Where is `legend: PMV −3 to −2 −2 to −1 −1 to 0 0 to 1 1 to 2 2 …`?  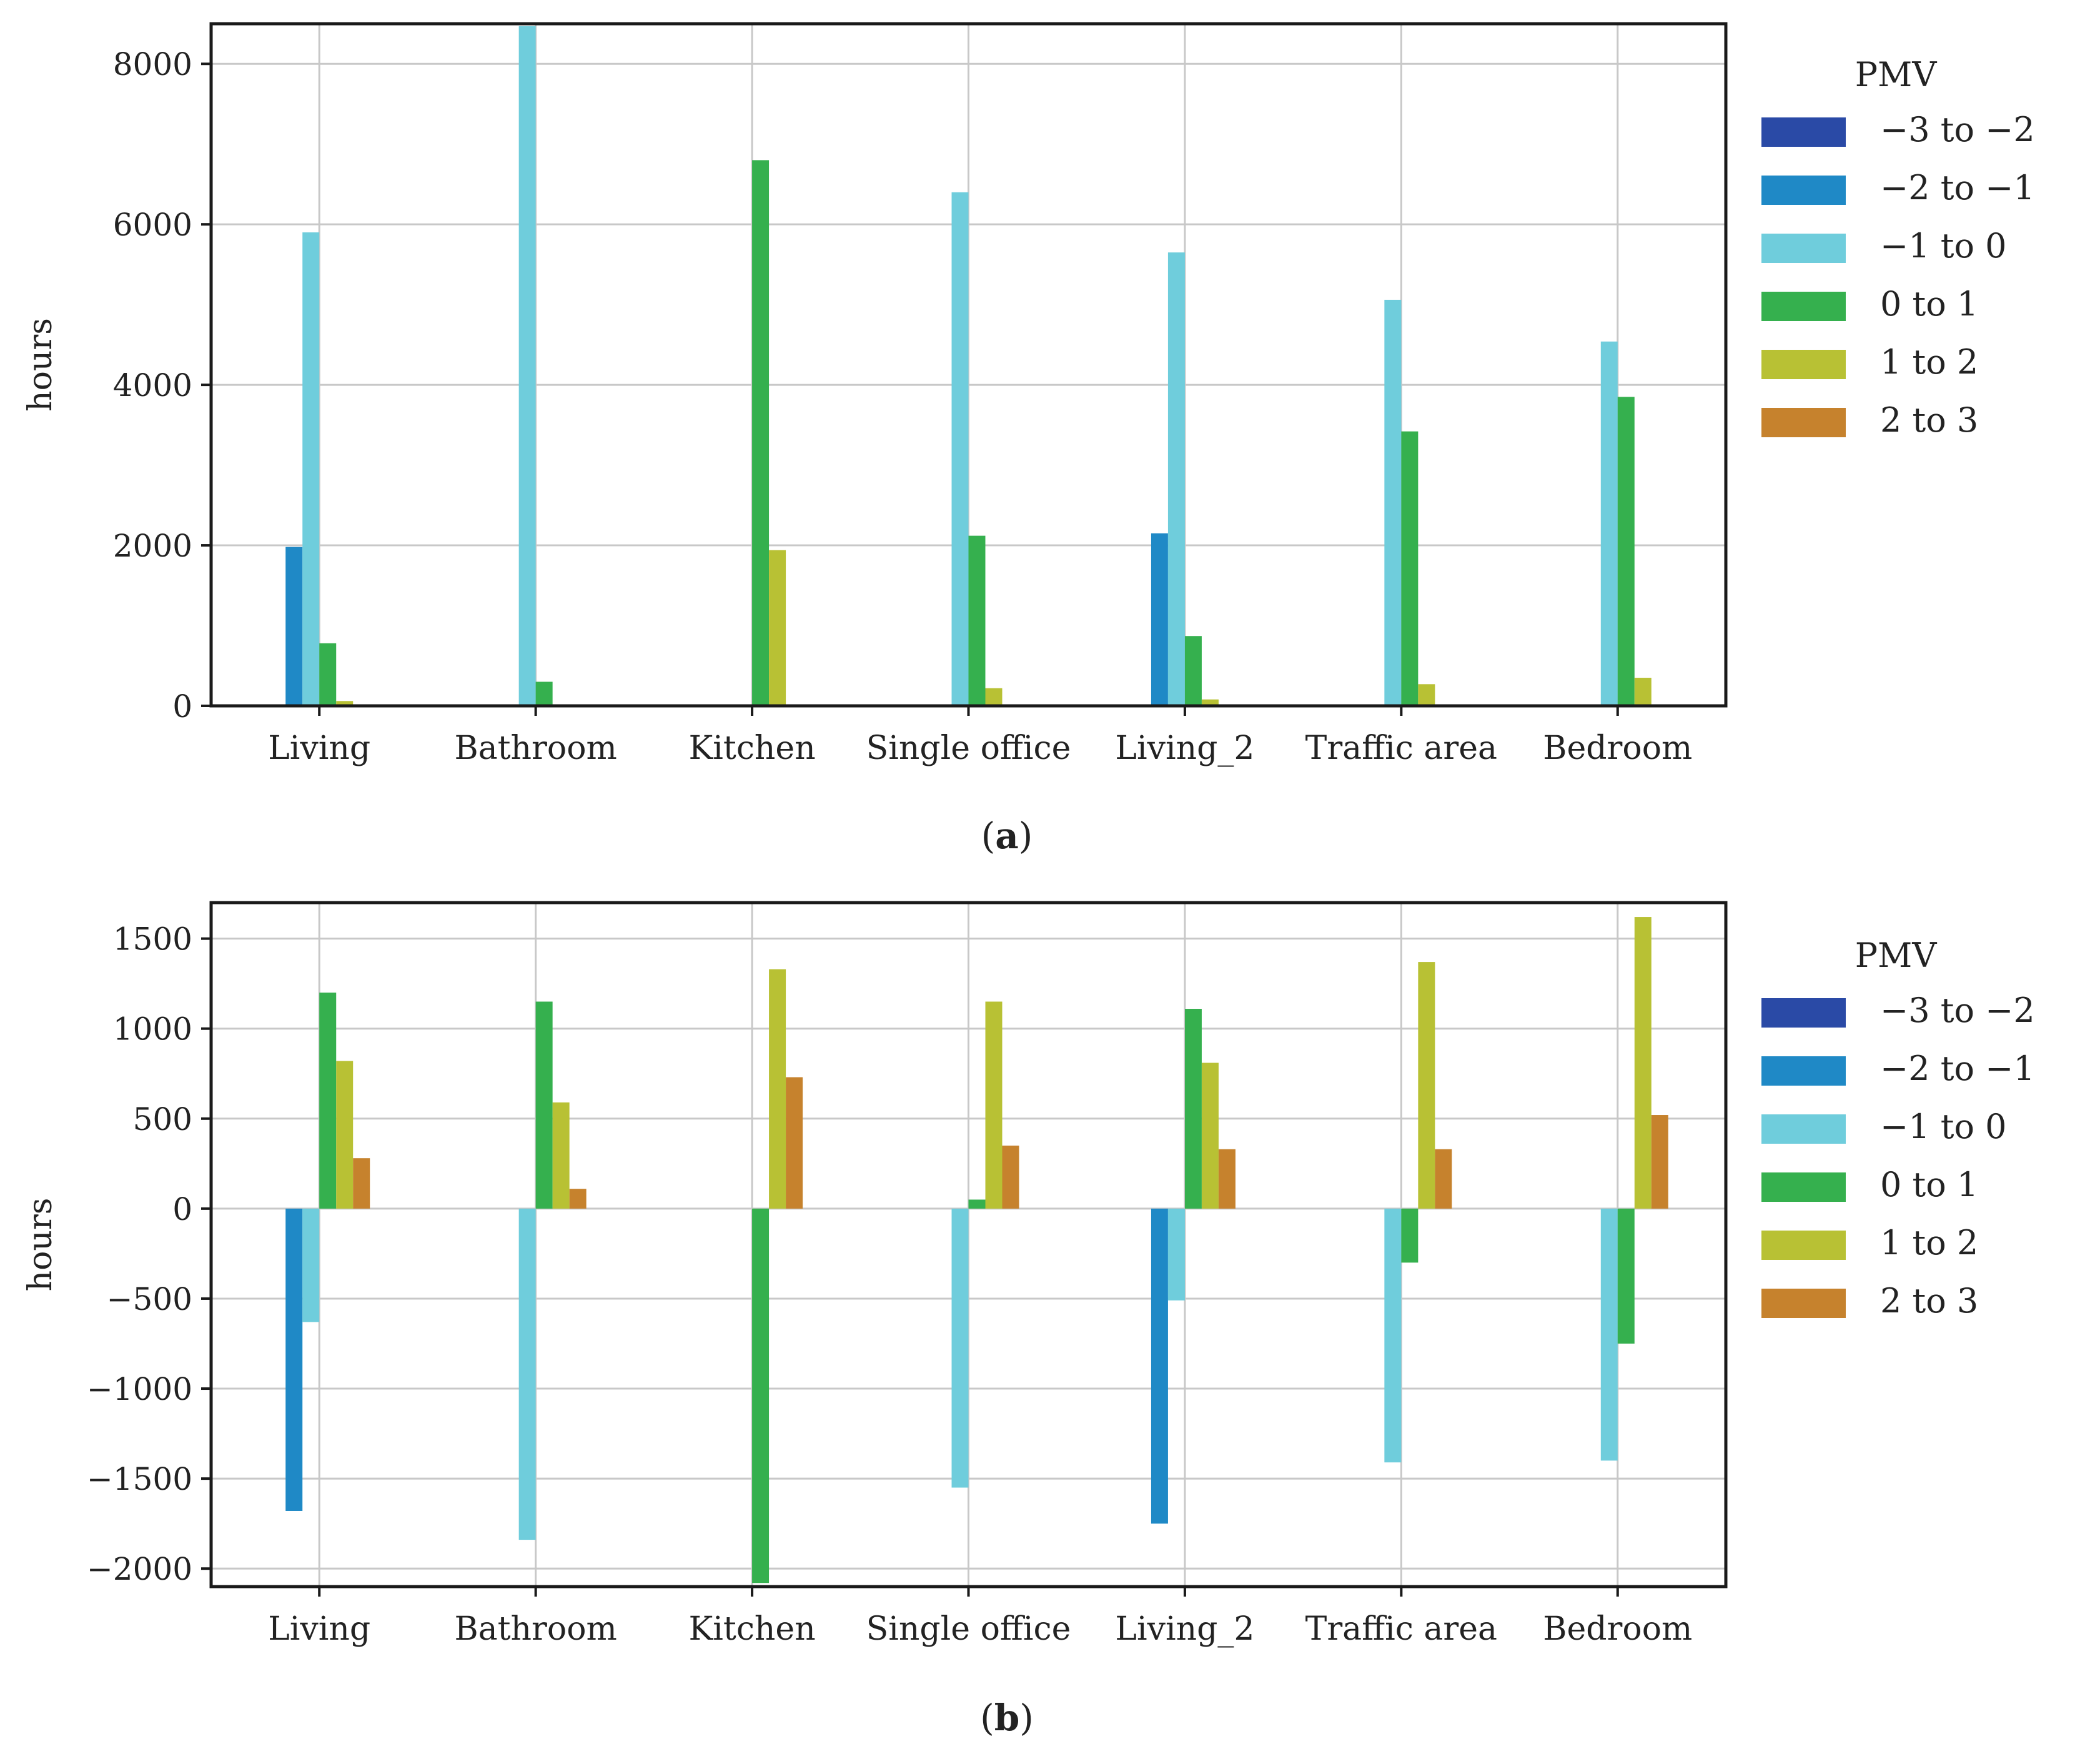
legend: PMV −3 to −2 −2 to −1 −1 to 0 0 to 1 1 to 2 2 … is located at coordinates (1898, 1128).